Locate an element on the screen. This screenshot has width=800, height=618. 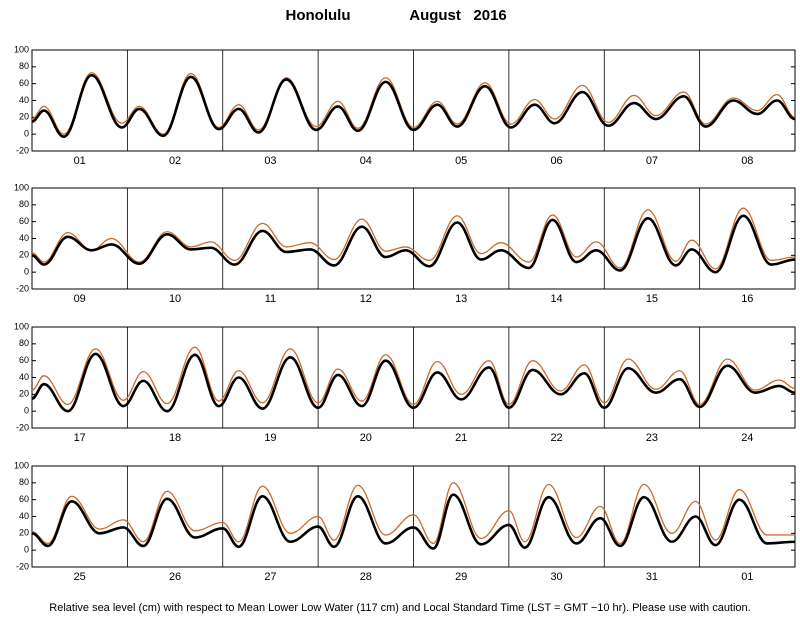
x-tick-label: 05 is located at coordinates (461, 161).